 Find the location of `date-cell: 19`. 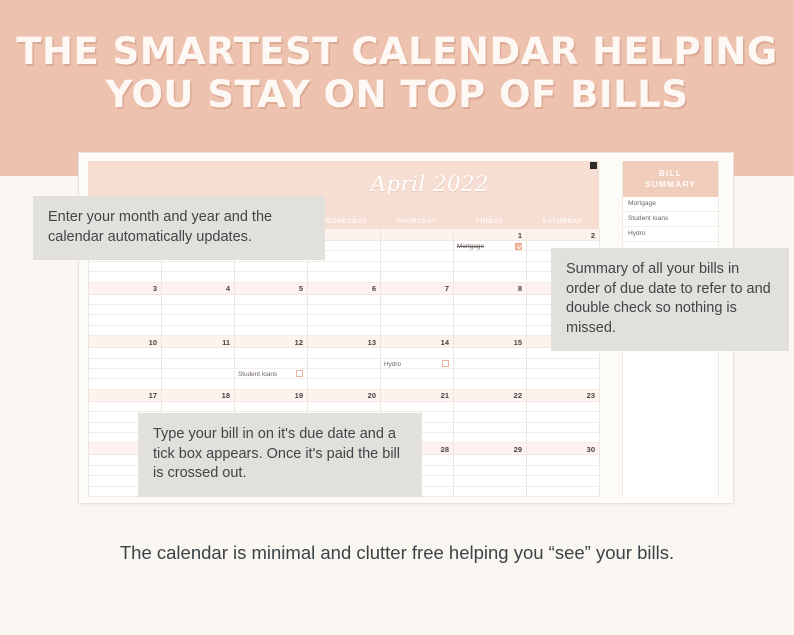

date-cell: 19 is located at coordinates (271, 395).